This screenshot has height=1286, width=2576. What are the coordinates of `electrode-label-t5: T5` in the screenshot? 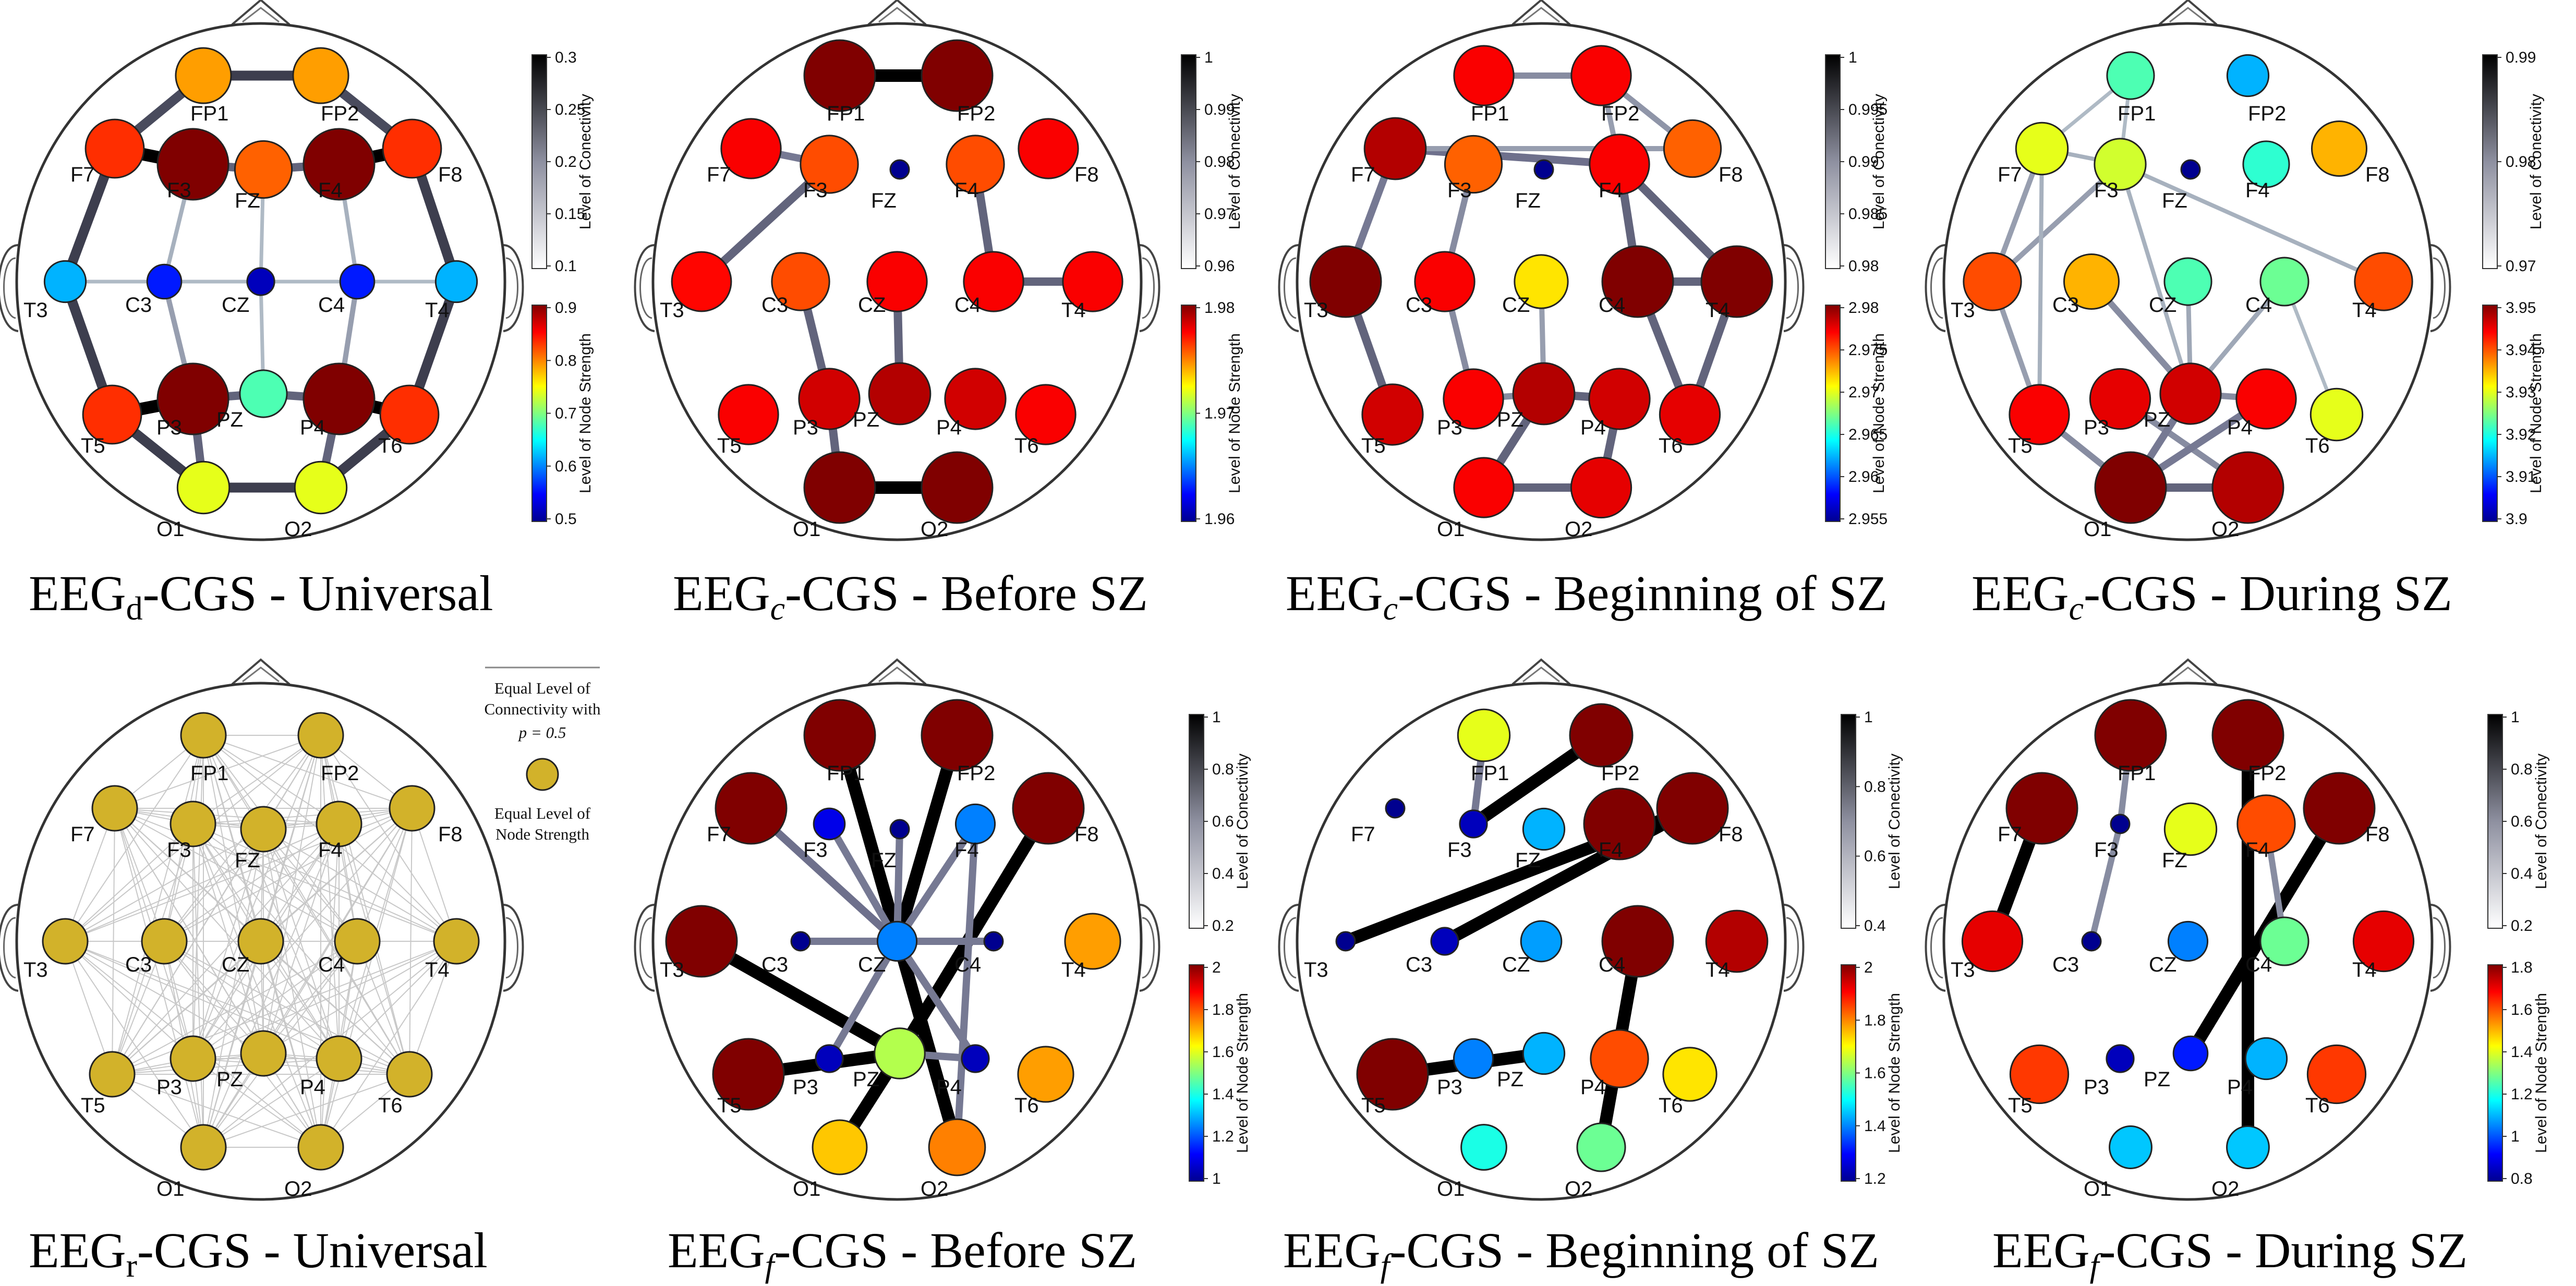 It's located at (1373, 445).